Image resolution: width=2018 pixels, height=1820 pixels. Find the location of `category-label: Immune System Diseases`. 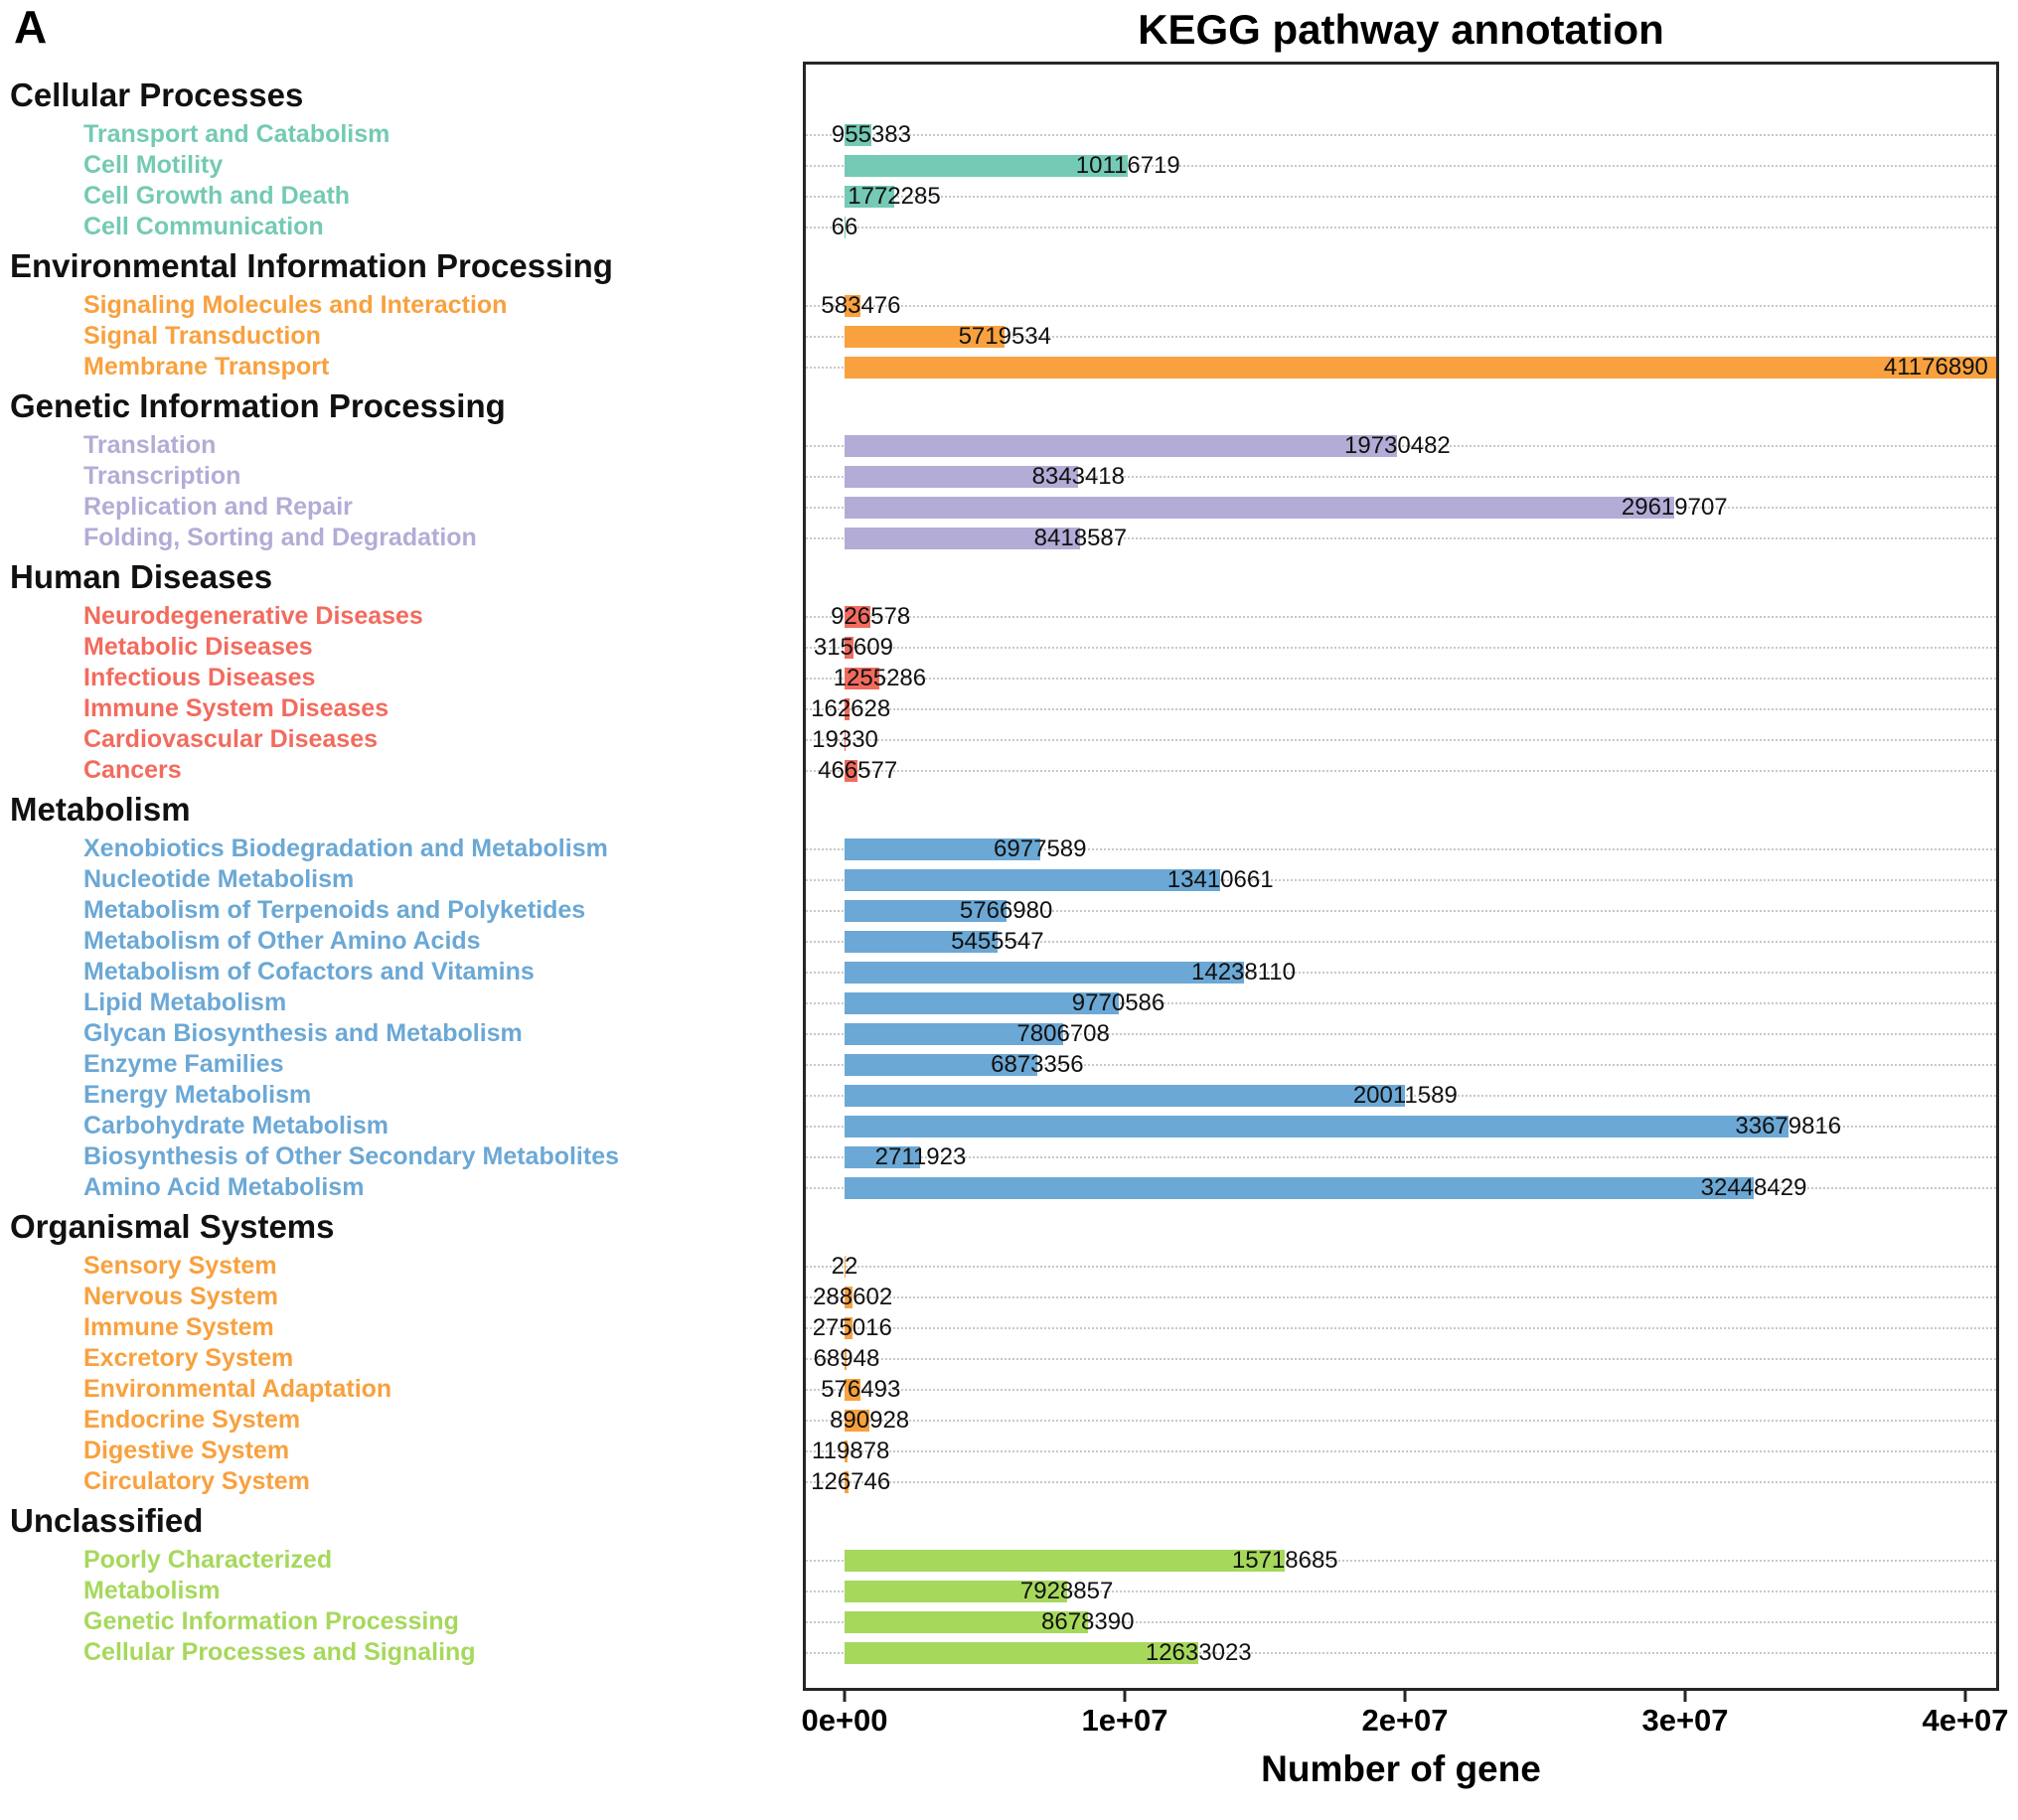

category-label: Immune System Diseases is located at coordinates (236, 708).